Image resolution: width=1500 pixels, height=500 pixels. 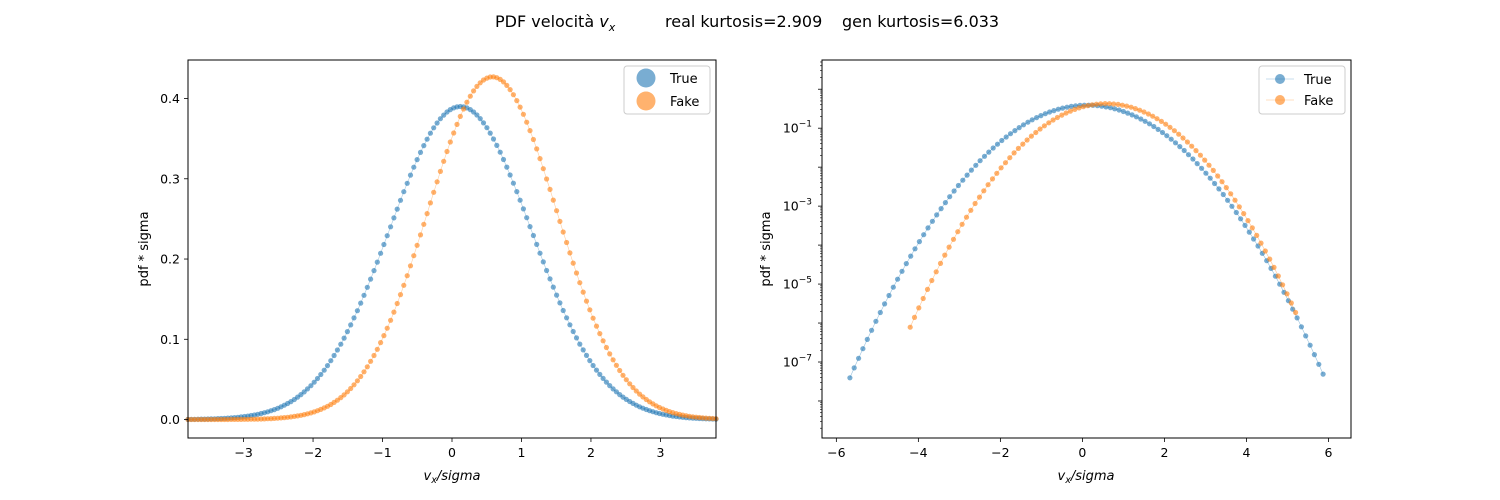 What do you see at coordinates (1328, 452) in the screenshot?
I see `log-xtick-label: 6` at bounding box center [1328, 452].